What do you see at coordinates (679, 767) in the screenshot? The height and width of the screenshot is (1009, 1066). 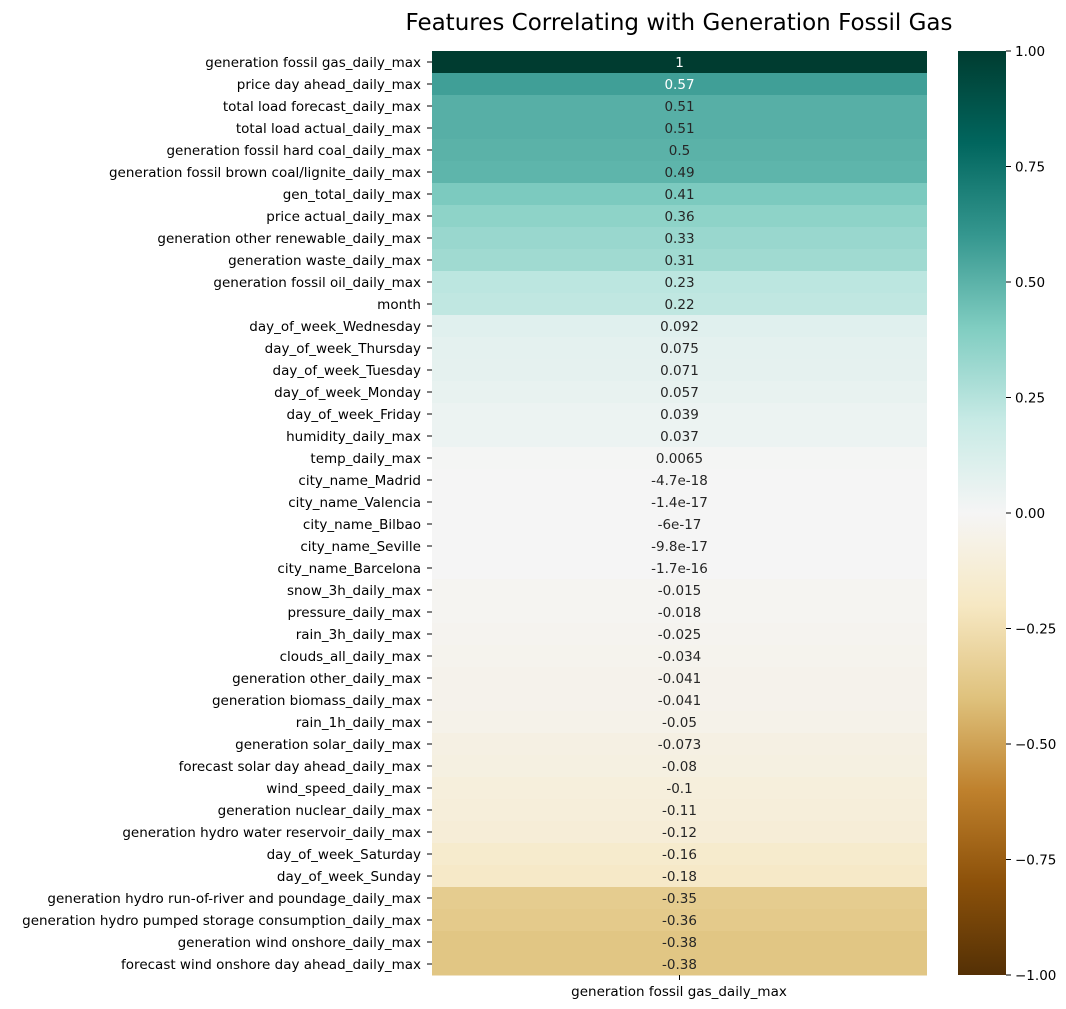 I see `cell-annotation: -0.08` at bounding box center [679, 767].